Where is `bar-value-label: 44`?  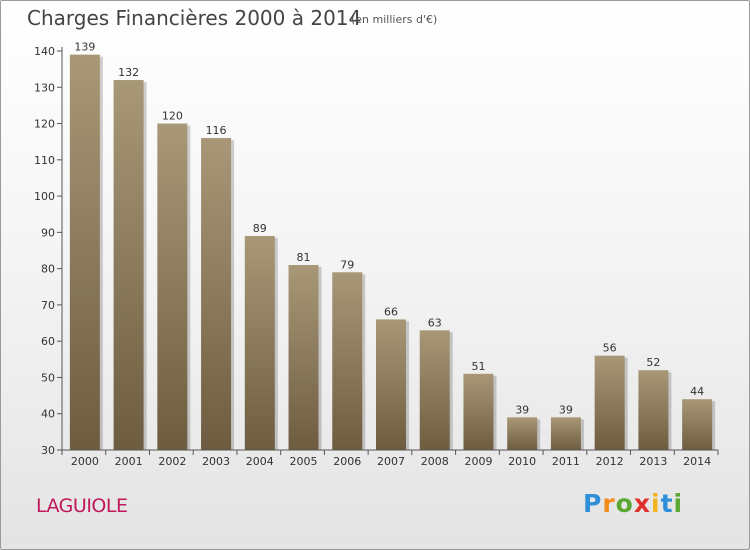
bar-value-label: 44 is located at coordinates (697, 391).